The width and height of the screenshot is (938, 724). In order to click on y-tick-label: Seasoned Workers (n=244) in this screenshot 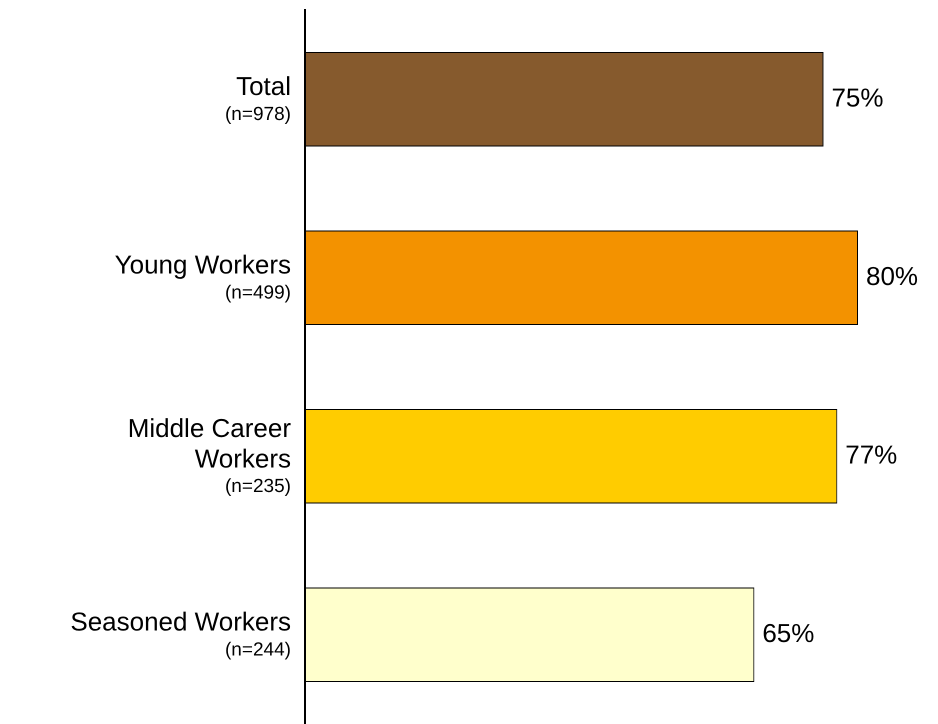, I will do `click(180, 633)`.